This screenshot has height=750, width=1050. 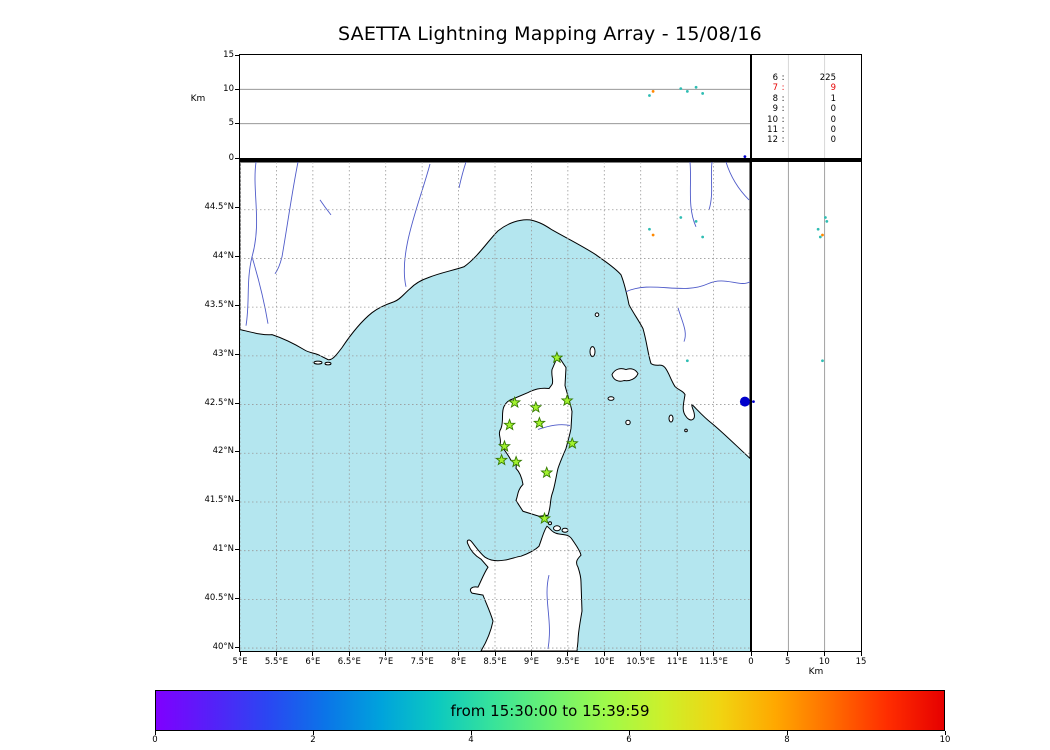 I want to click on station-count-row: 9: 0, so click(x=799, y=109).